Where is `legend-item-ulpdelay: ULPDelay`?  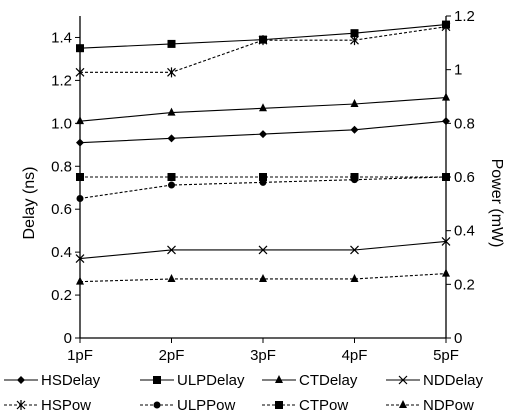 legend-item-ulpdelay: ULPDelay is located at coordinates (192, 380).